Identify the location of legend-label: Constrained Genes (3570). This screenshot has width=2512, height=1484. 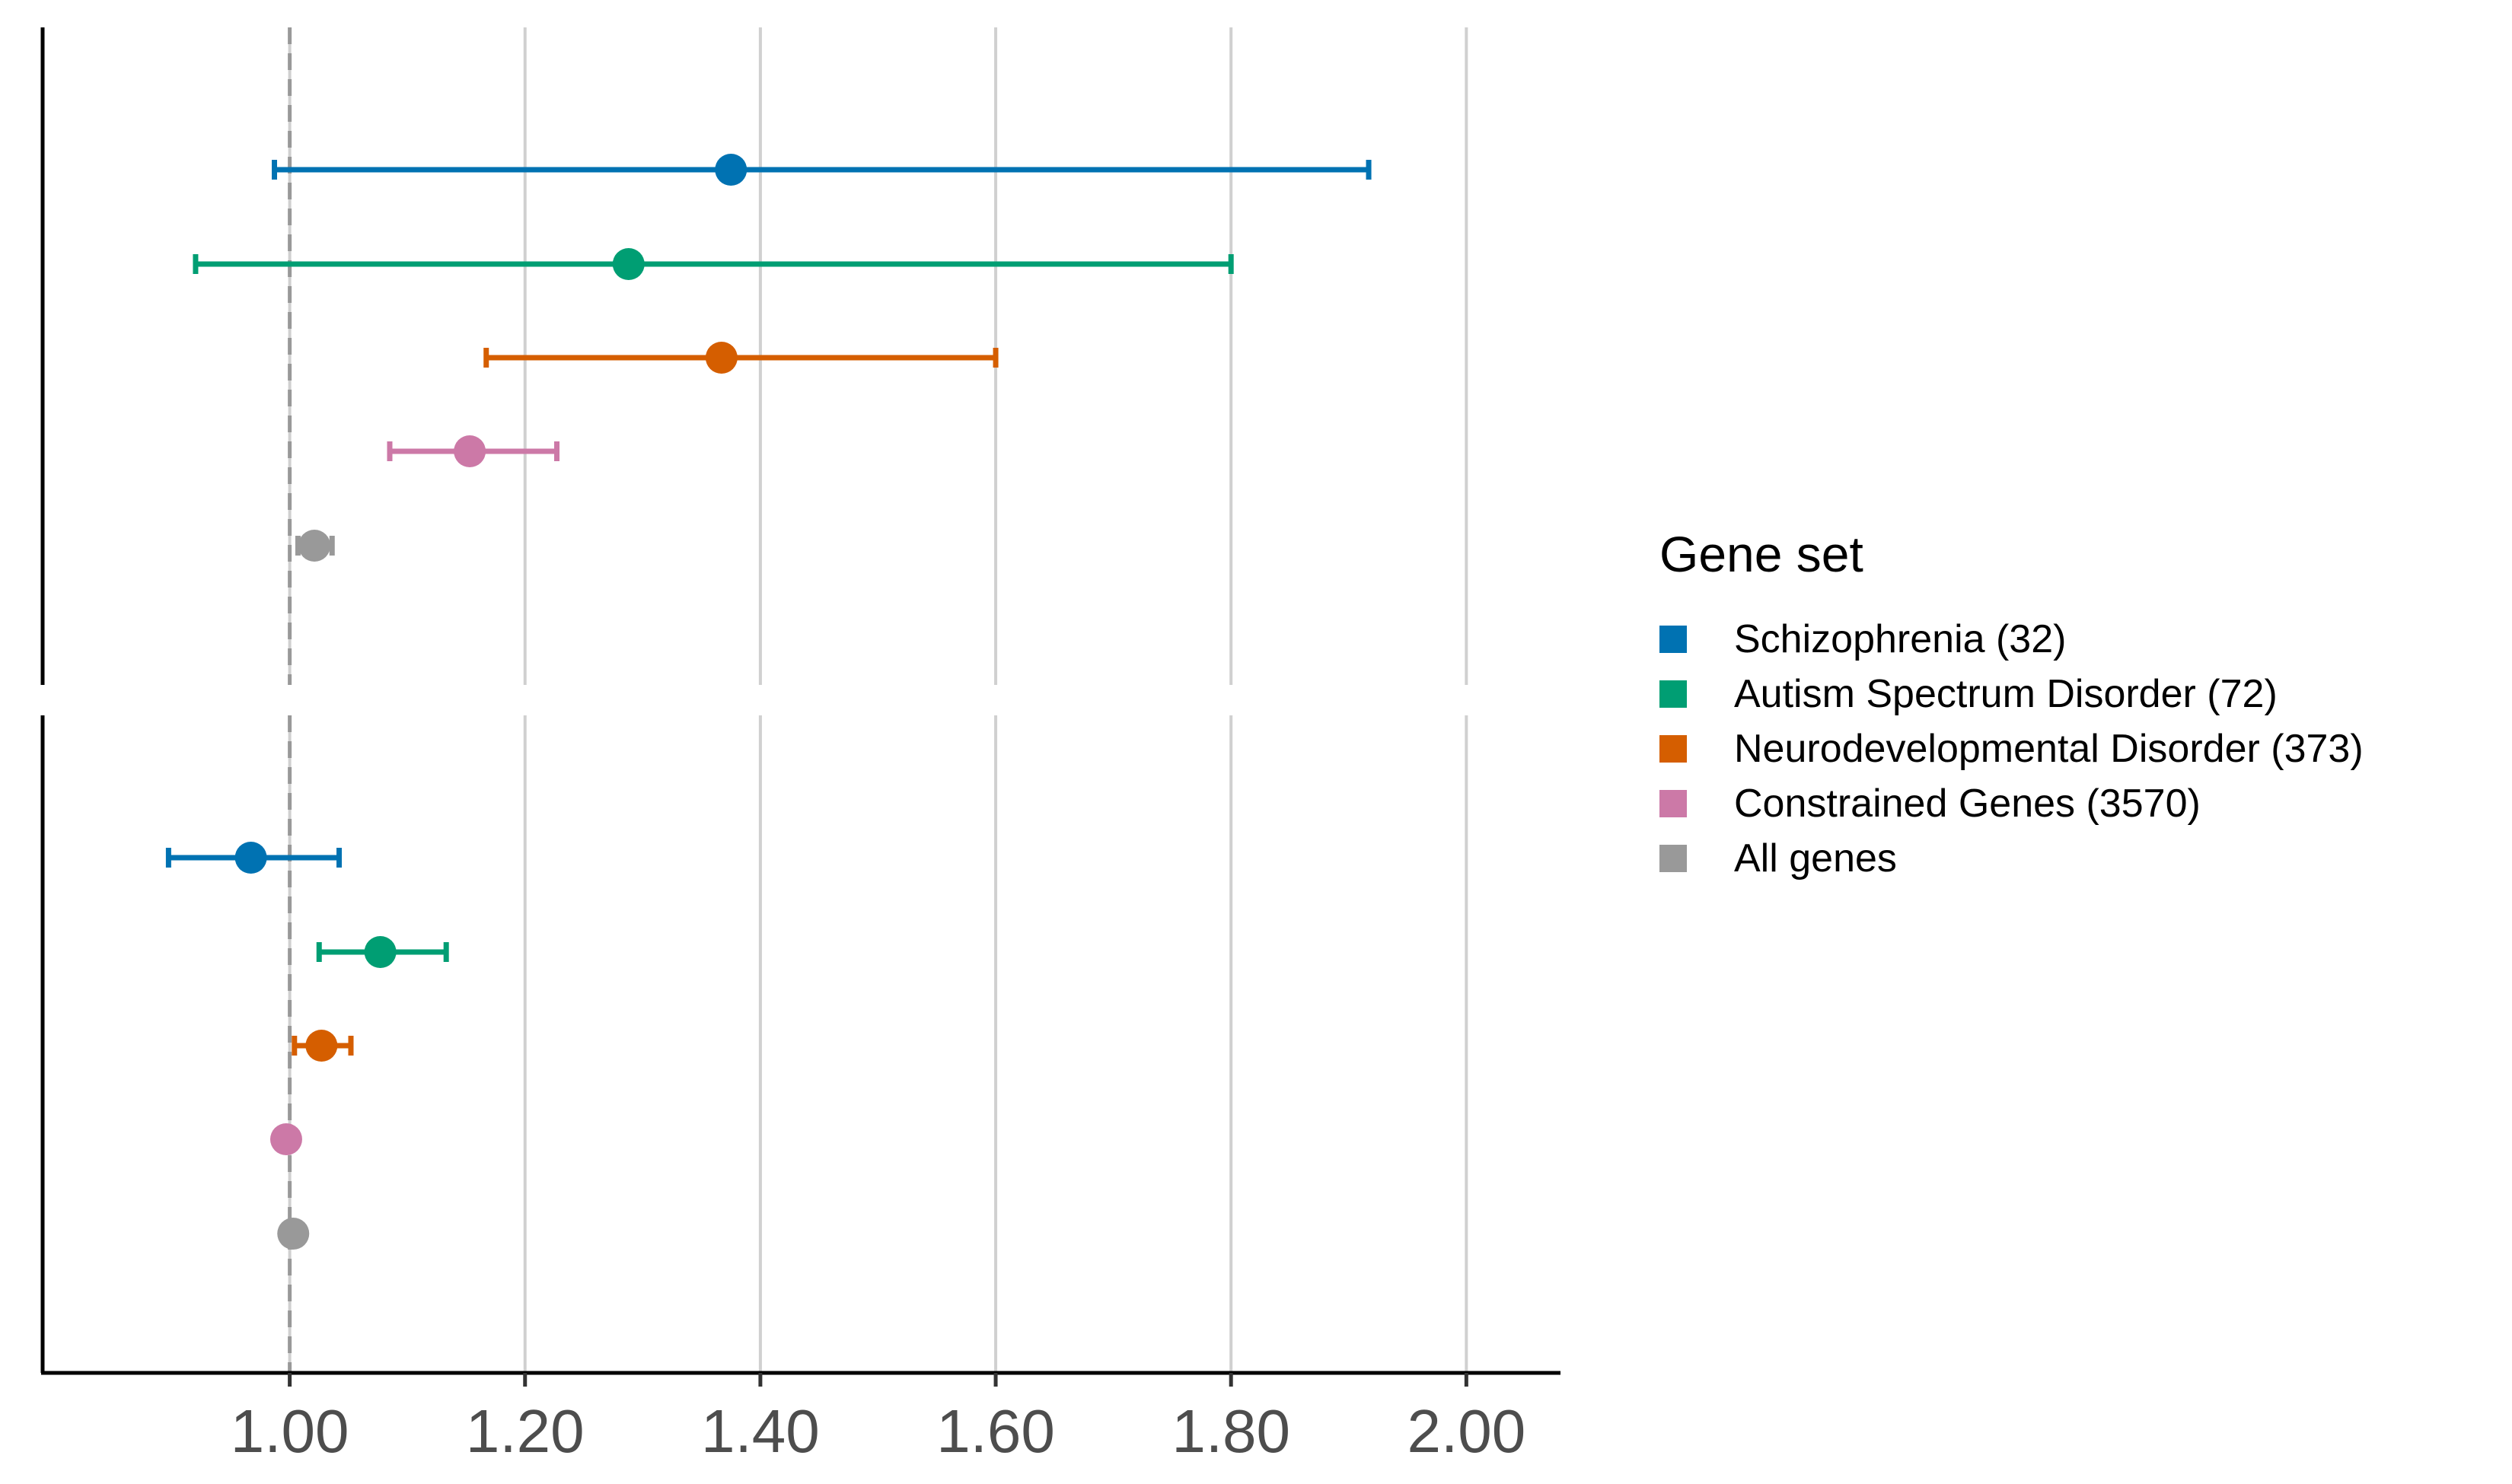
(1967, 804).